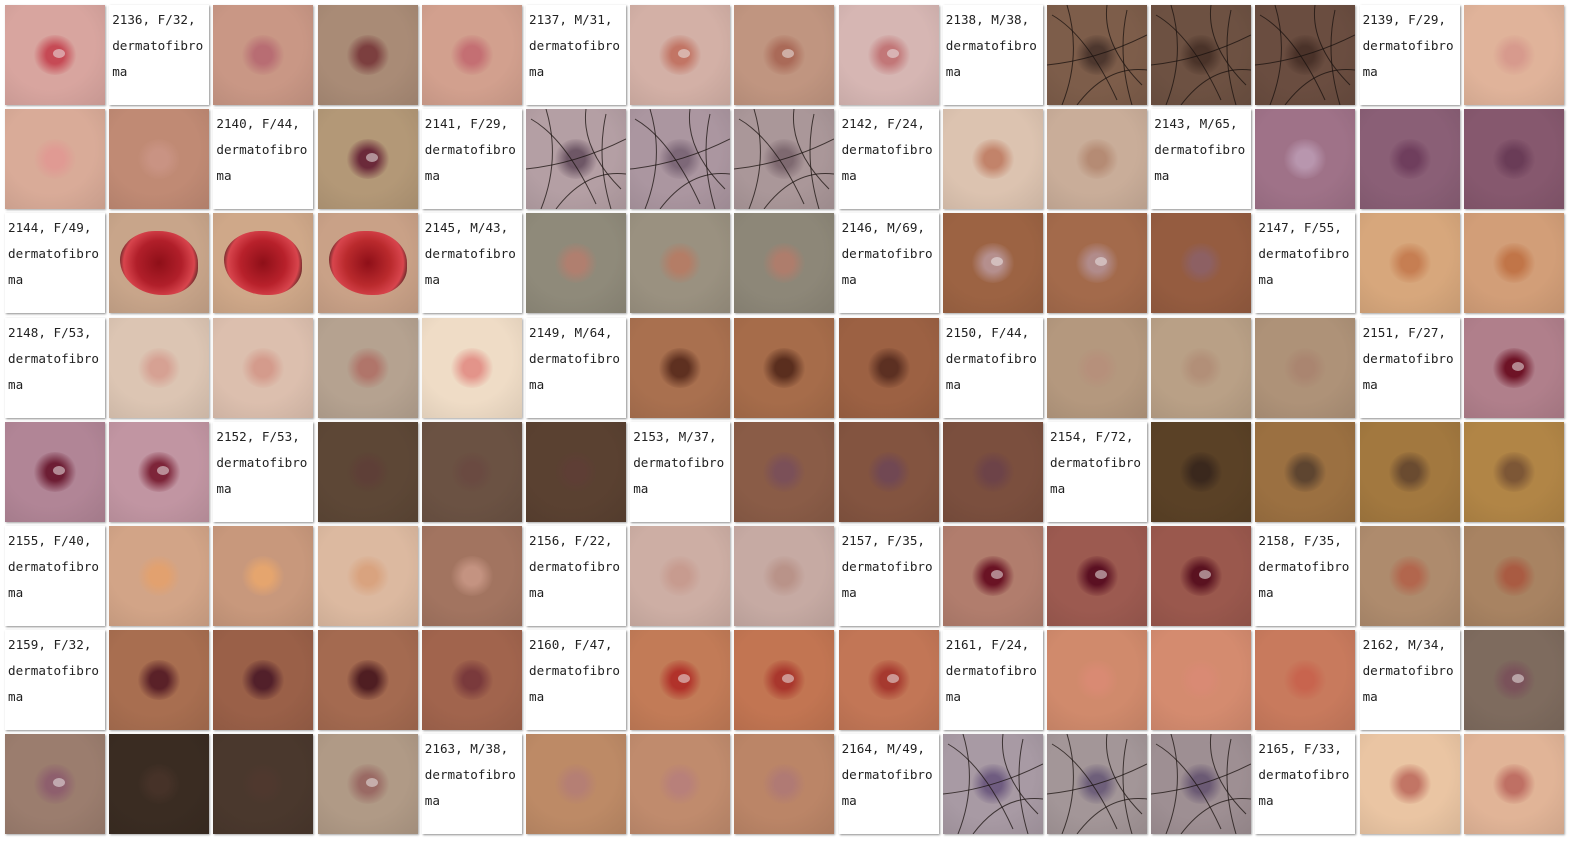 The height and width of the screenshot is (850, 1580). I want to click on case-label-tile: 2146, M/69, dermatofibroma, so click(888, 263).